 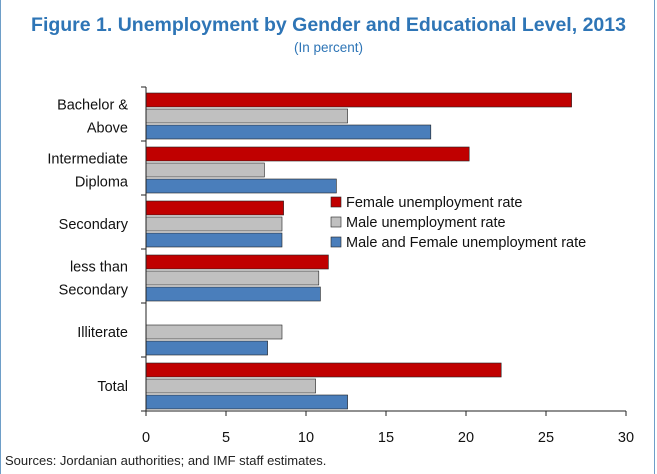 What do you see at coordinates (466, 243) in the screenshot?
I see `legend-label-2: Male and Female unemployment rate` at bounding box center [466, 243].